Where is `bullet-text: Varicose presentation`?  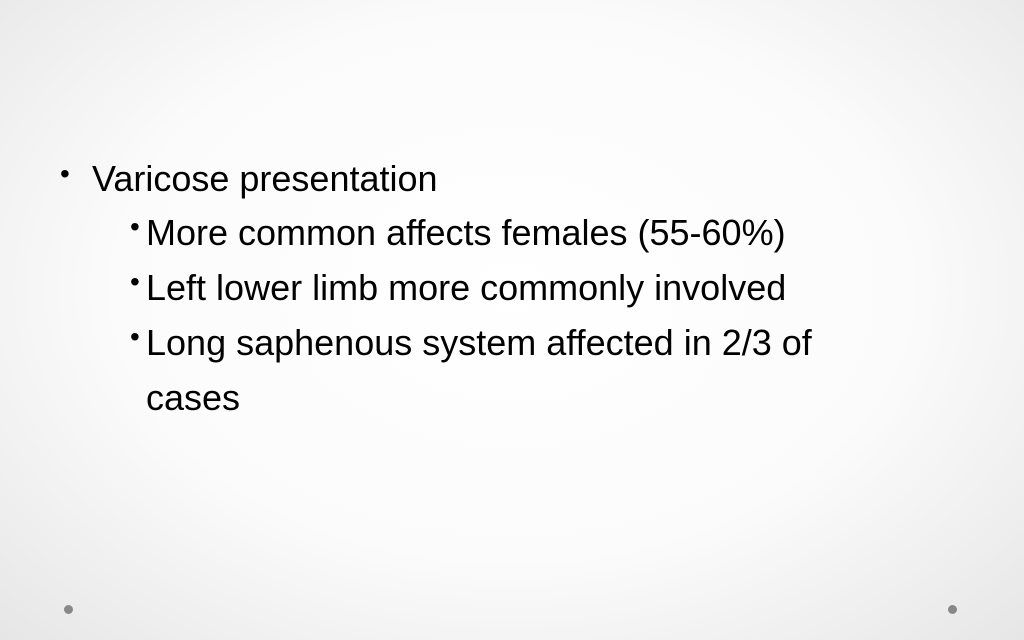
bullet-text: Varicose presentation is located at coordinates (265, 178).